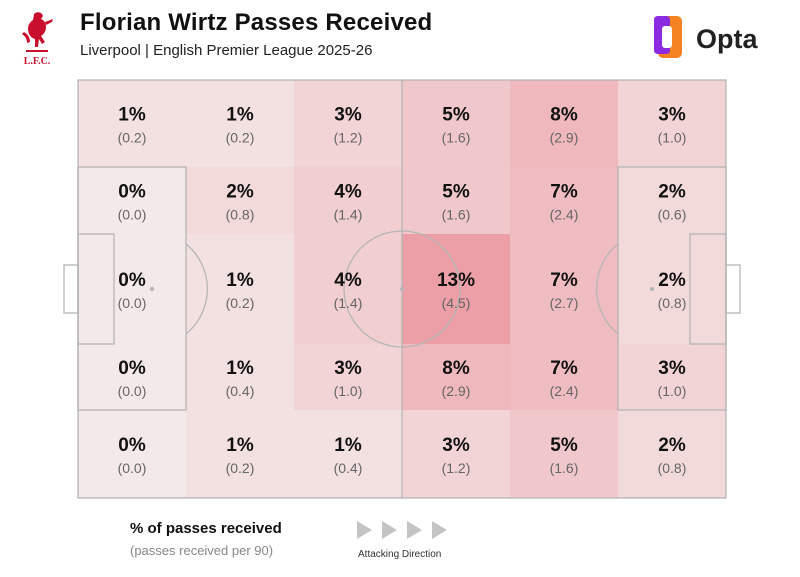  I want to click on opta-wordmark: Opta, so click(727, 39).